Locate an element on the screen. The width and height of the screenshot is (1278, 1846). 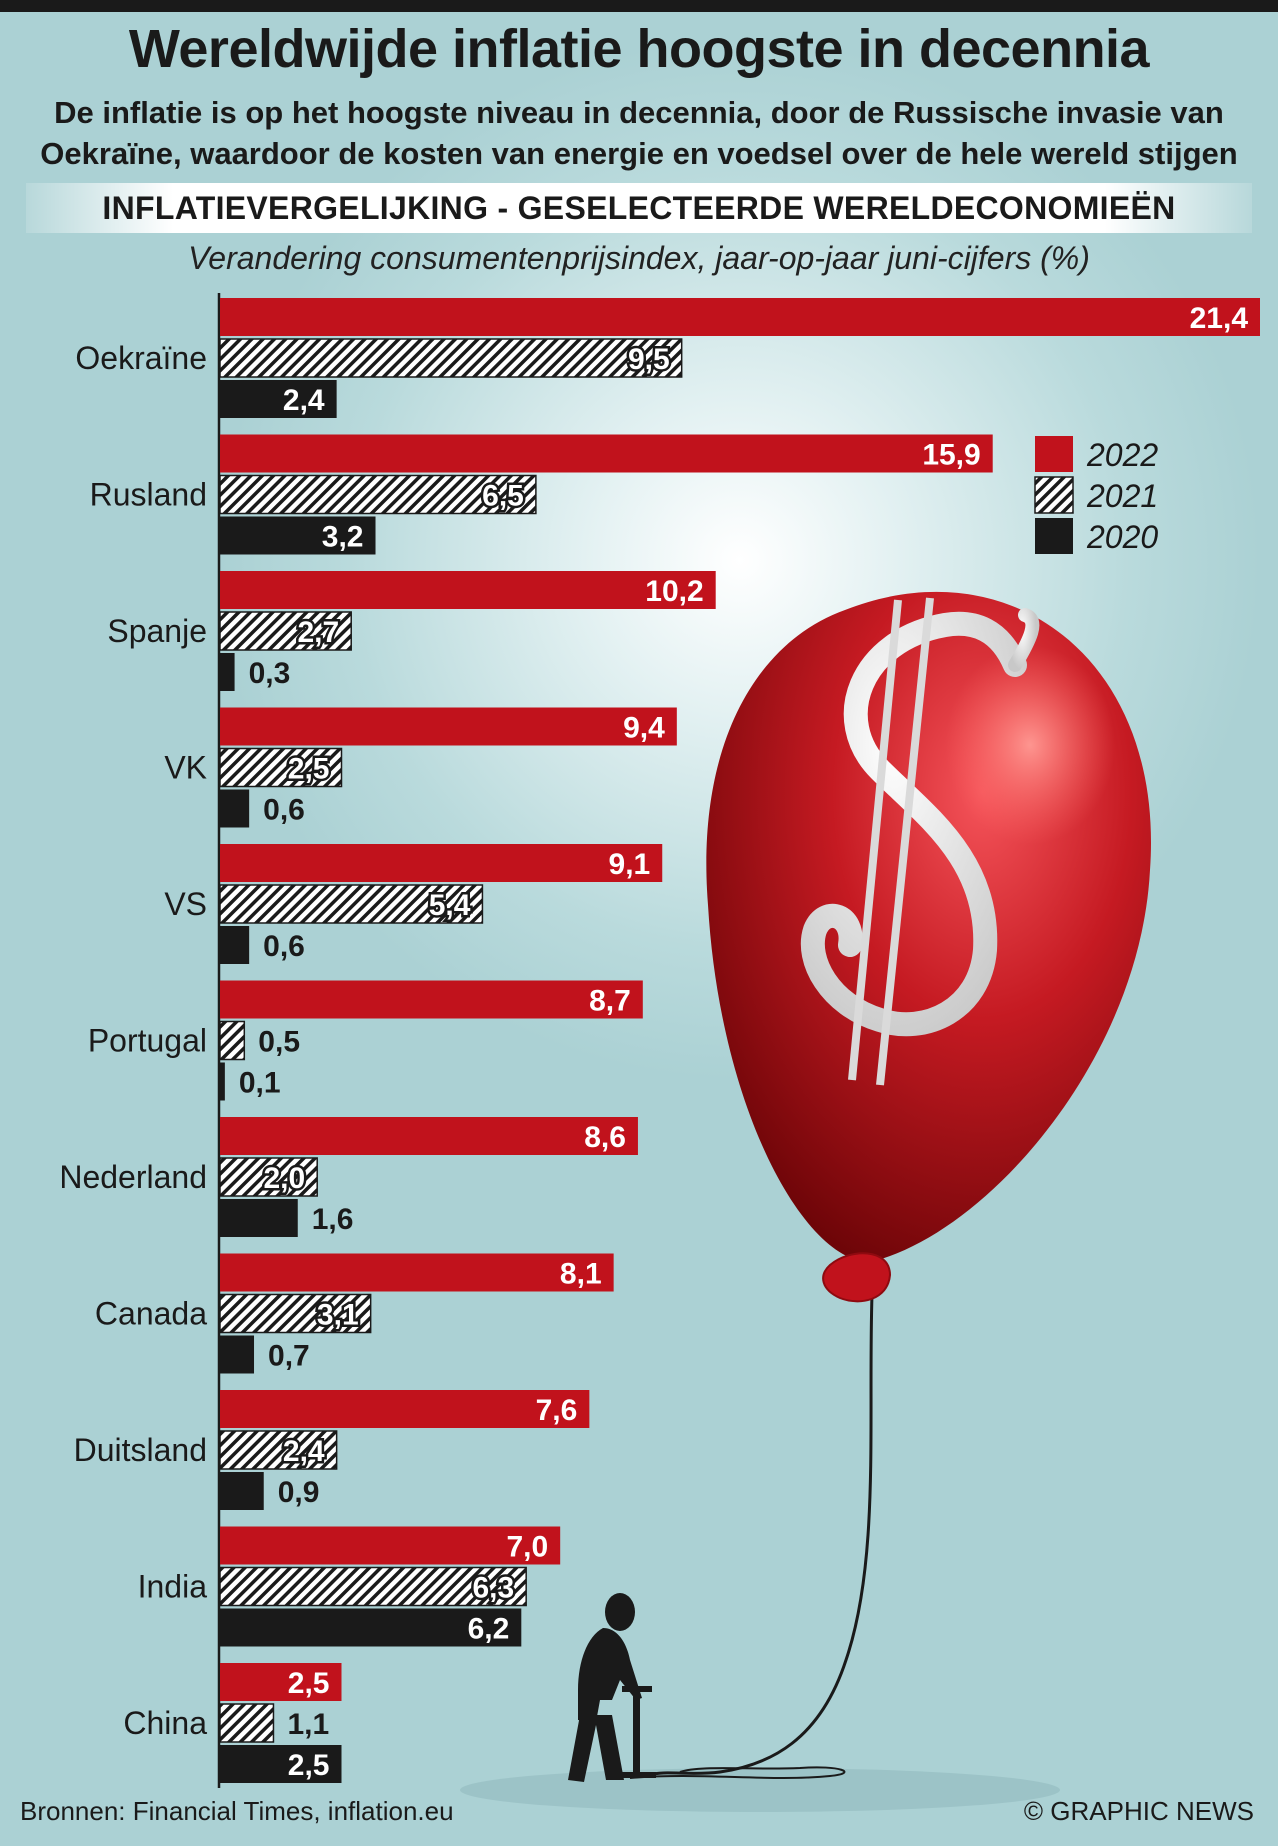
legend-label-2021: 2021 is located at coordinates (1122, 496).